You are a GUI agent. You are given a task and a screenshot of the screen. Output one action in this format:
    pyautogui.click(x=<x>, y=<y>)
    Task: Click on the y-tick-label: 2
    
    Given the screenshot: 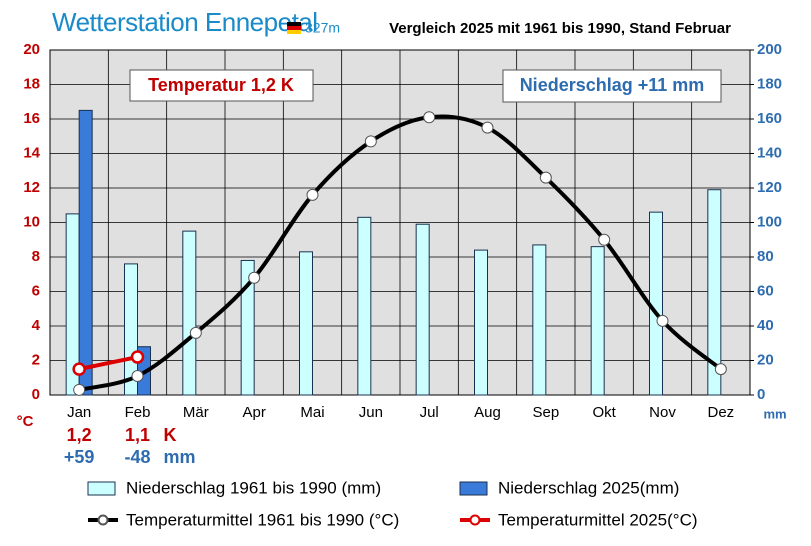 What is the action you would take?
    pyautogui.click(x=36, y=359)
    